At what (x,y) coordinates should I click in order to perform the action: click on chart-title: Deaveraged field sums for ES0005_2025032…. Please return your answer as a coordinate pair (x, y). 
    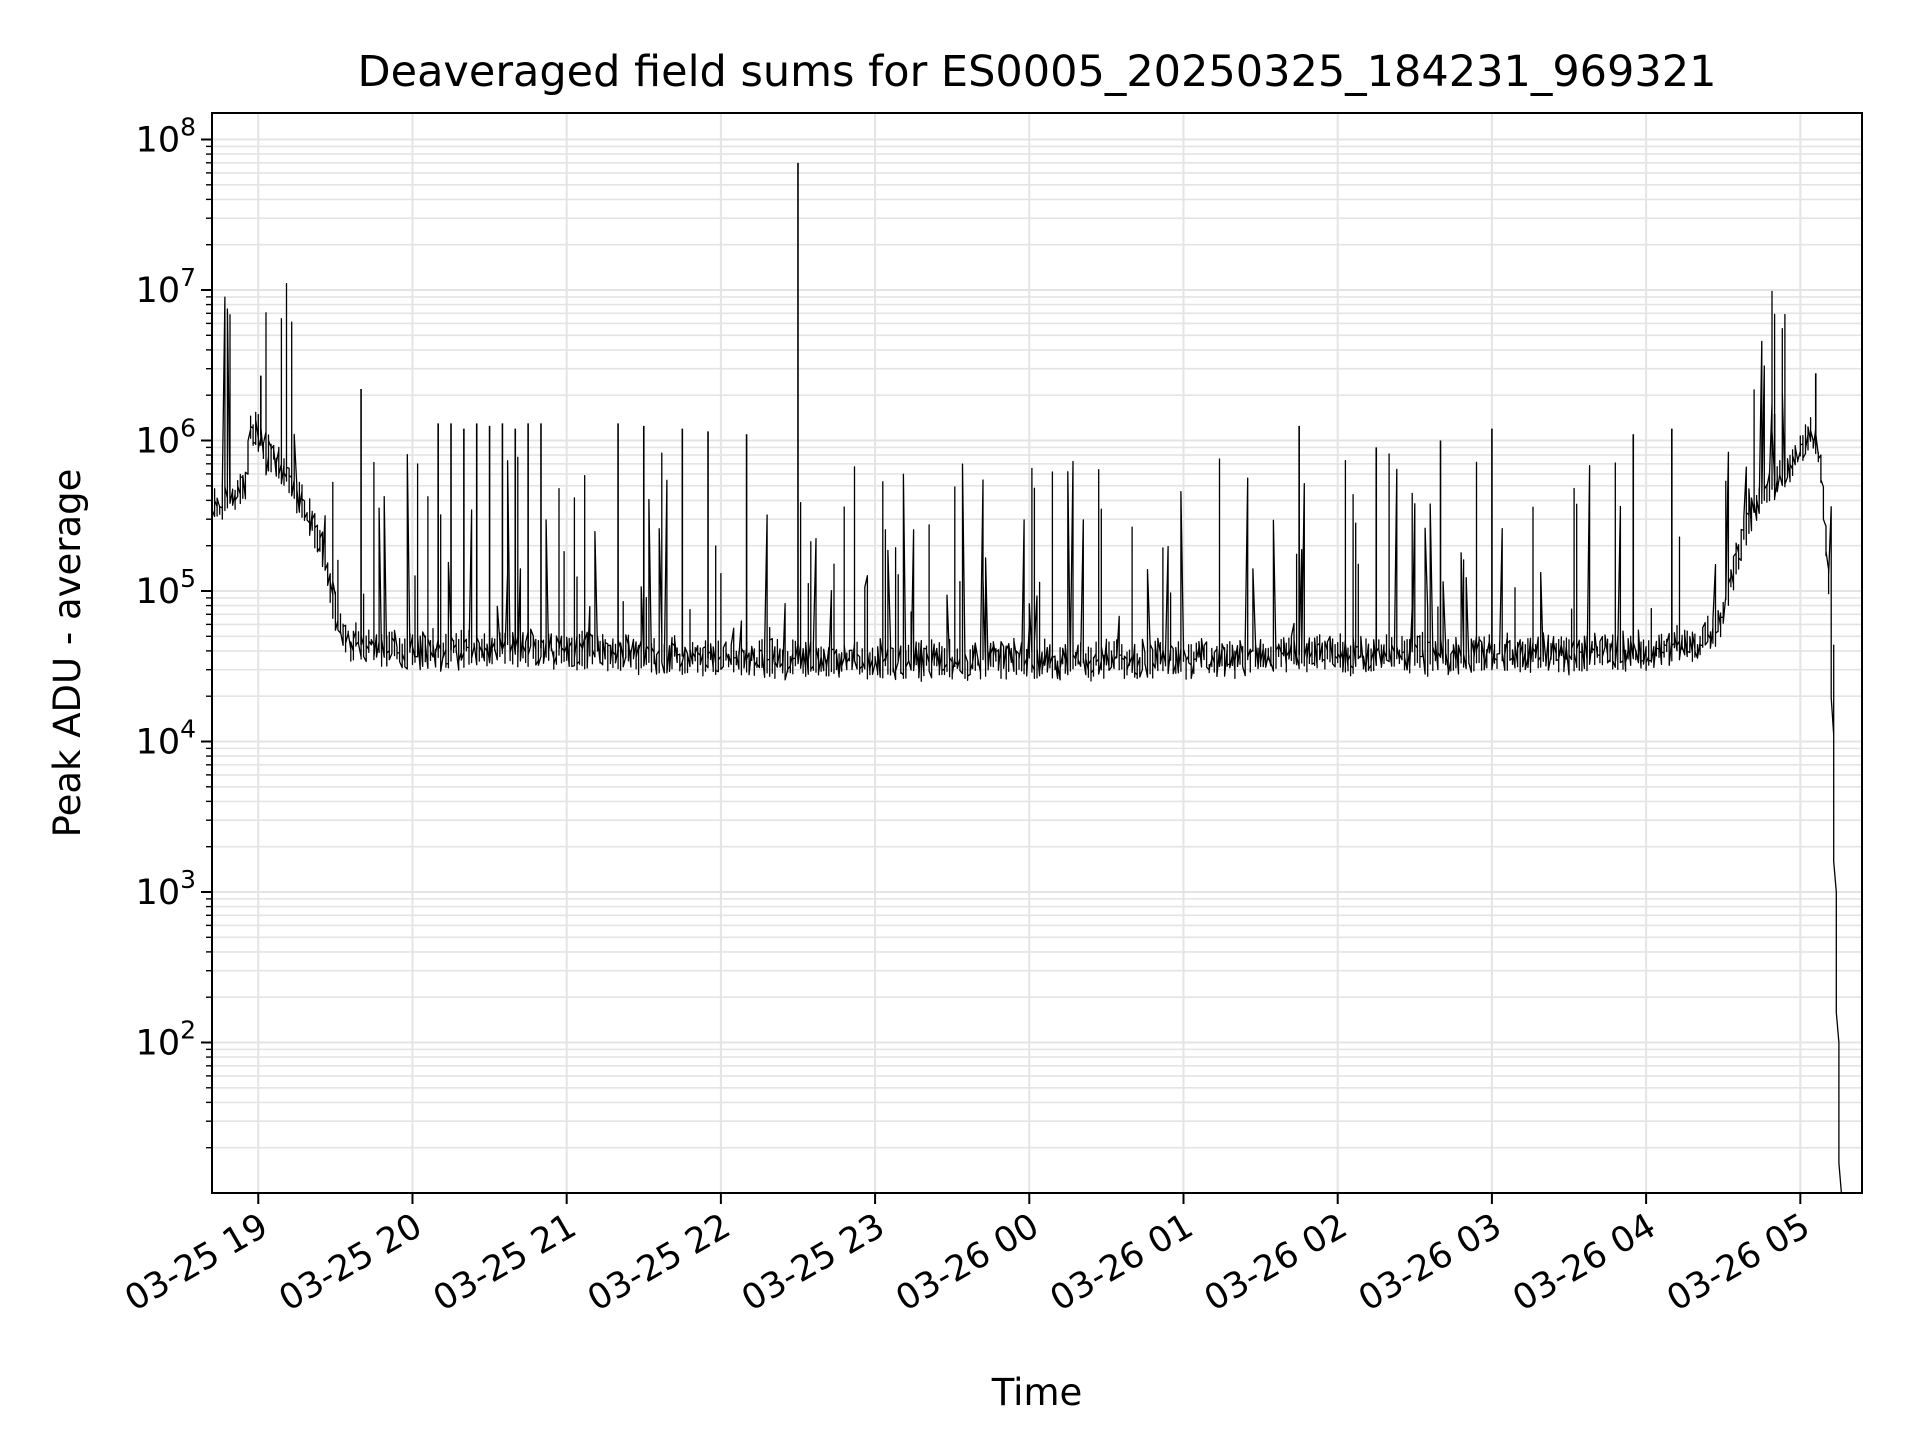
    Looking at the image, I should click on (1037, 72).